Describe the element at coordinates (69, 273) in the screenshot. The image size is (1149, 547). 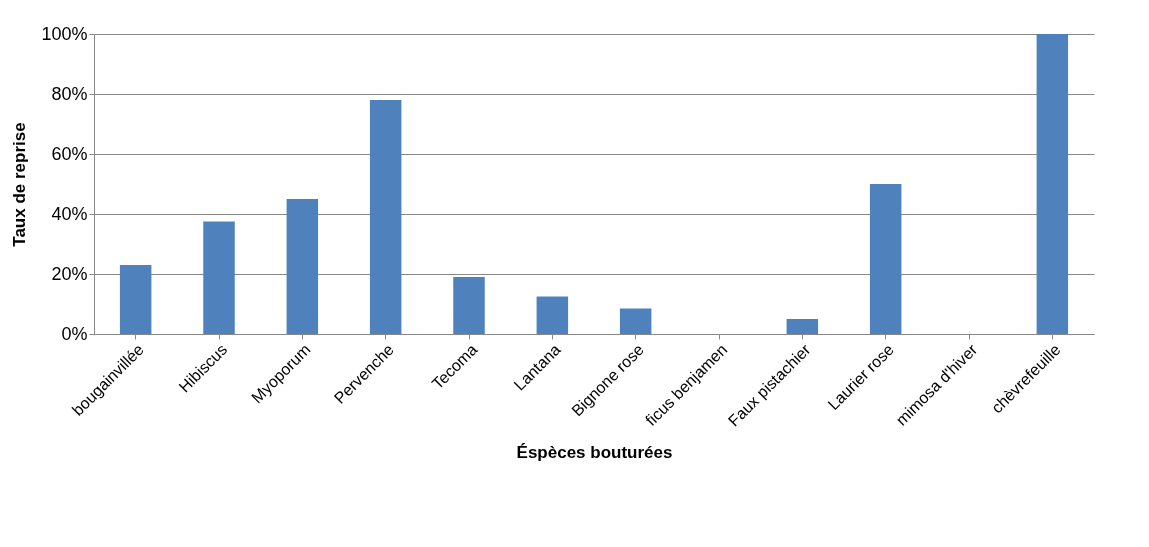
I see `y-tick-label: 20%` at that location.